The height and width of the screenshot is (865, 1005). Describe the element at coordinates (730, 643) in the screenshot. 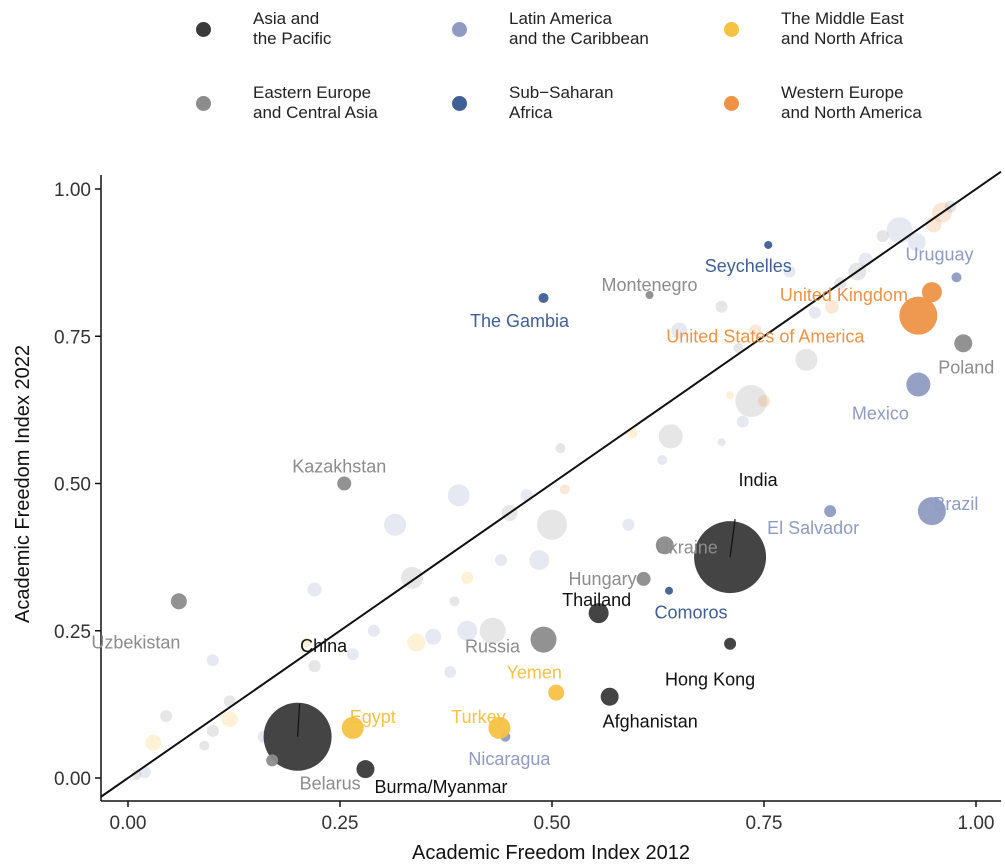

I see `point-hong-kong` at that location.